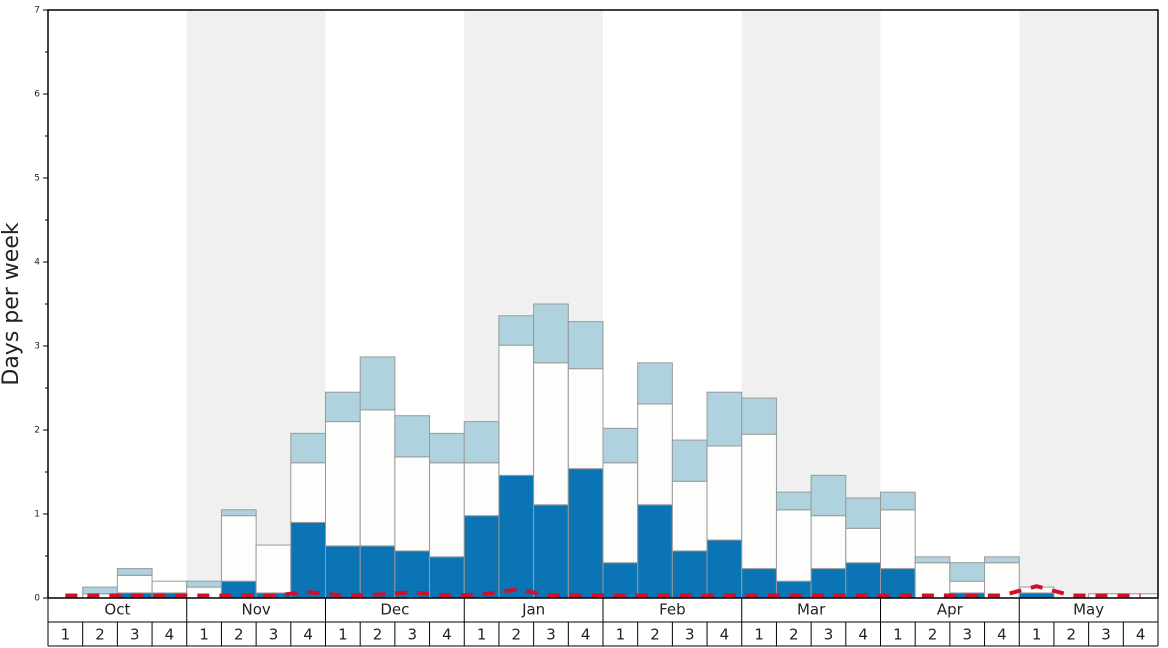 Image resolution: width=1168 pixels, height=648 pixels. Describe the element at coordinates (37, 515) in the screenshot. I see `y-tick-label: 1` at that location.